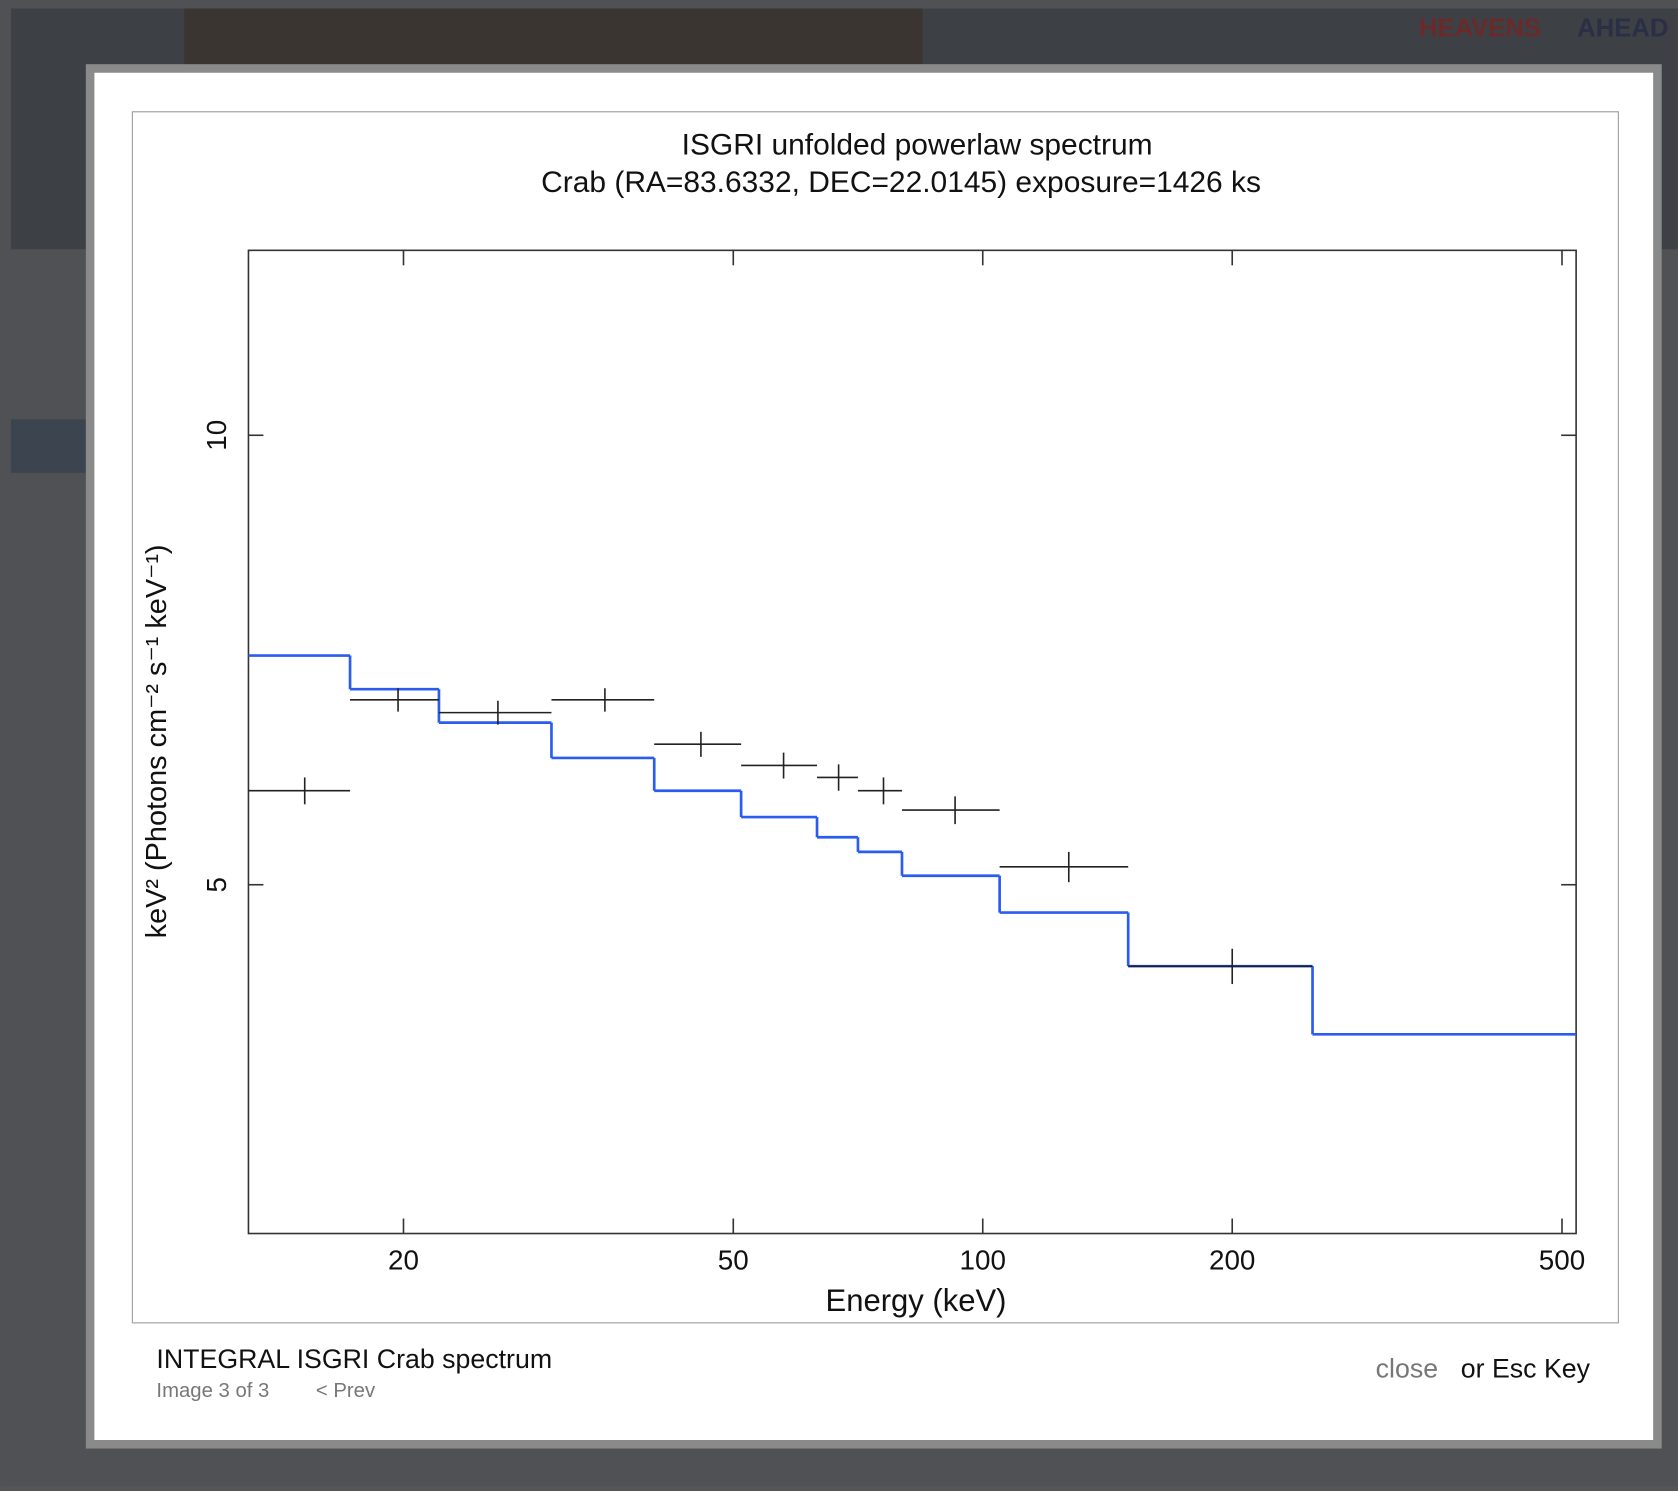 The width and height of the screenshot is (1678, 1491). What do you see at coordinates (157, 741) in the screenshot?
I see `y-axis-label: keV² (Photons cm⁻² s⁻¹ keV⁻¹)` at bounding box center [157, 741].